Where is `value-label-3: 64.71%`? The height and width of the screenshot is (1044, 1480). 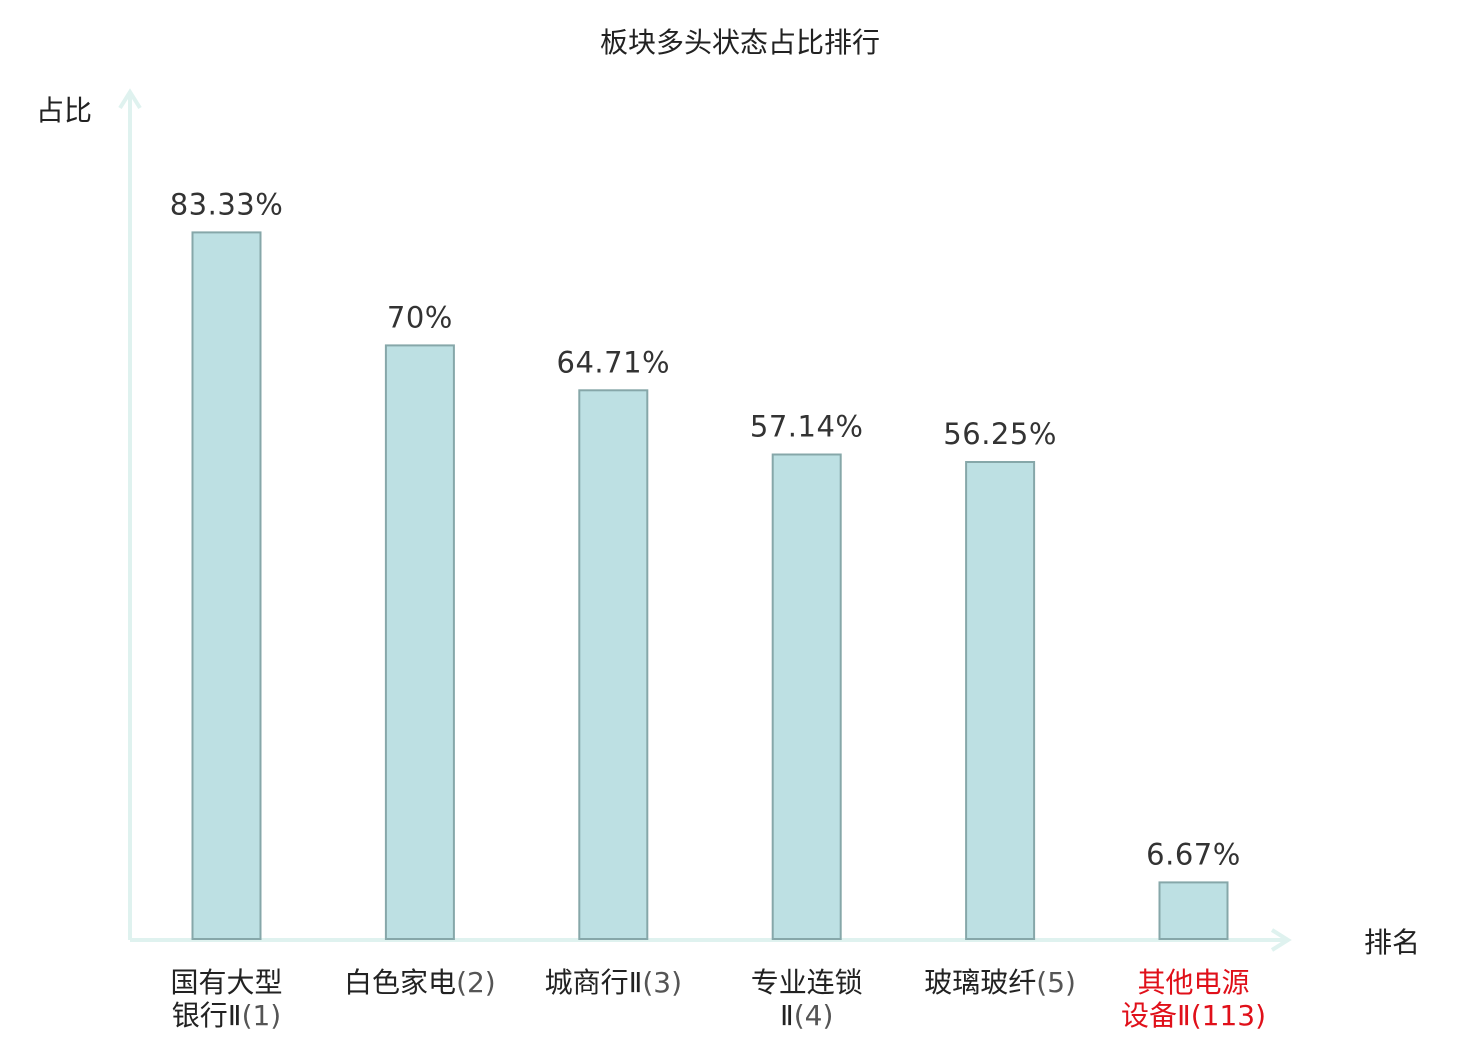
value-label-3: 64.71% is located at coordinates (614, 362).